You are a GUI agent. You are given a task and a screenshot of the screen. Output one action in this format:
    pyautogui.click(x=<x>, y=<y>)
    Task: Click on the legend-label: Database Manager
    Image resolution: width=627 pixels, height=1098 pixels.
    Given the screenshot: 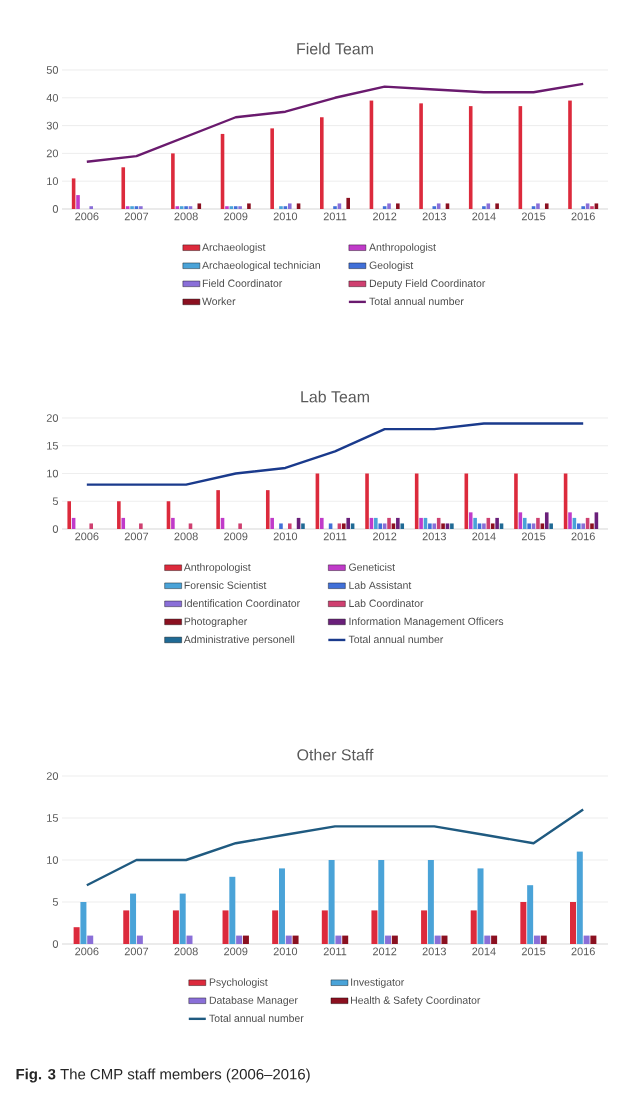 What is the action you would take?
    pyautogui.click(x=253, y=1001)
    